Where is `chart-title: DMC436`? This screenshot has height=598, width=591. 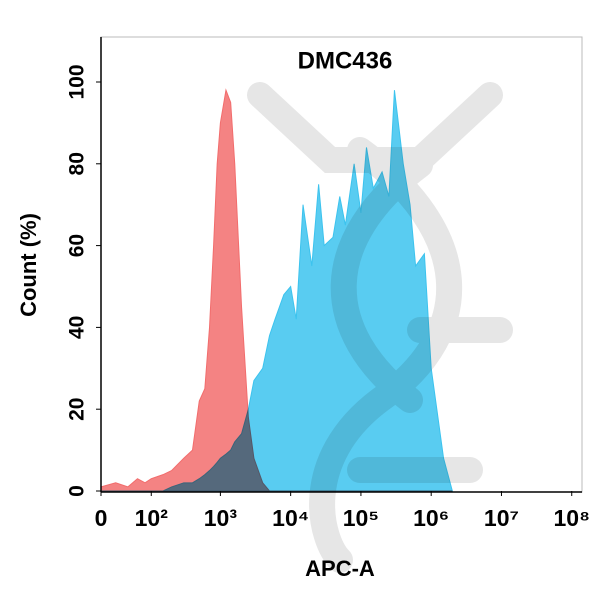 chart-title: DMC436 is located at coordinates (345, 60).